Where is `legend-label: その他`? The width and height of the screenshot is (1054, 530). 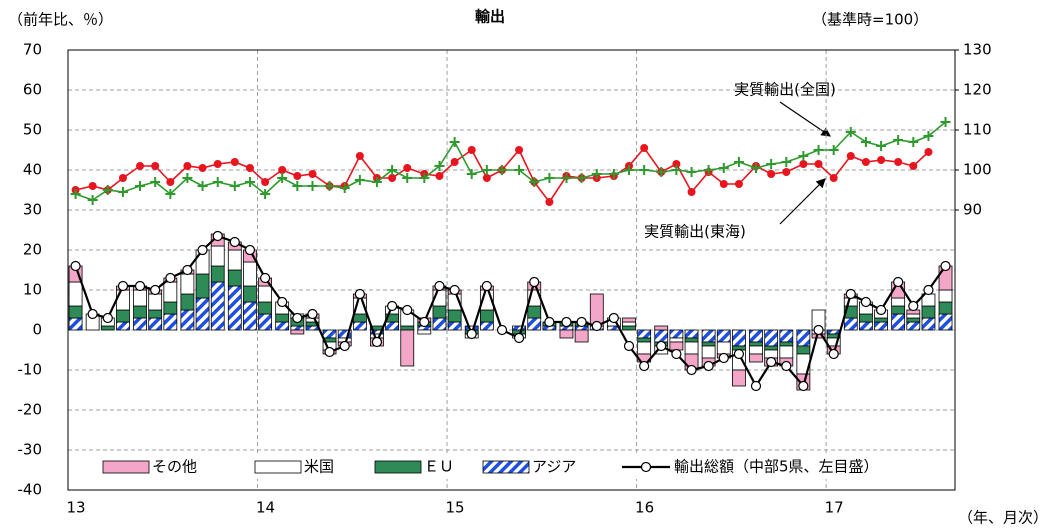 legend-label: その他 is located at coordinates (174, 467).